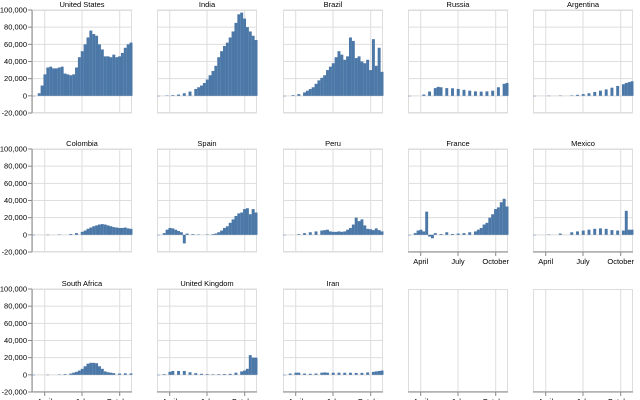  What do you see at coordinates (583, 398) in the screenshot?
I see `x-tick-label: July` at bounding box center [583, 398].